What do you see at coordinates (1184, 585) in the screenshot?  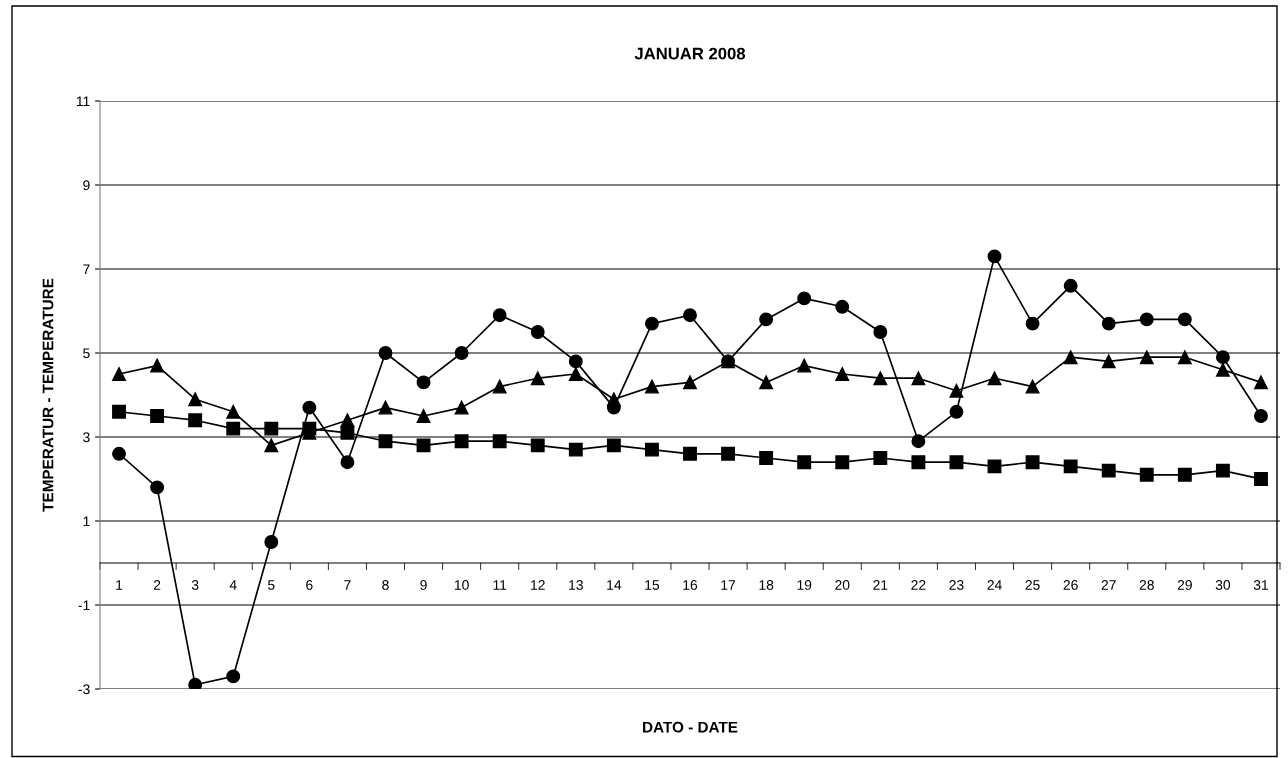 I see `x-tick-label: 29` at bounding box center [1184, 585].